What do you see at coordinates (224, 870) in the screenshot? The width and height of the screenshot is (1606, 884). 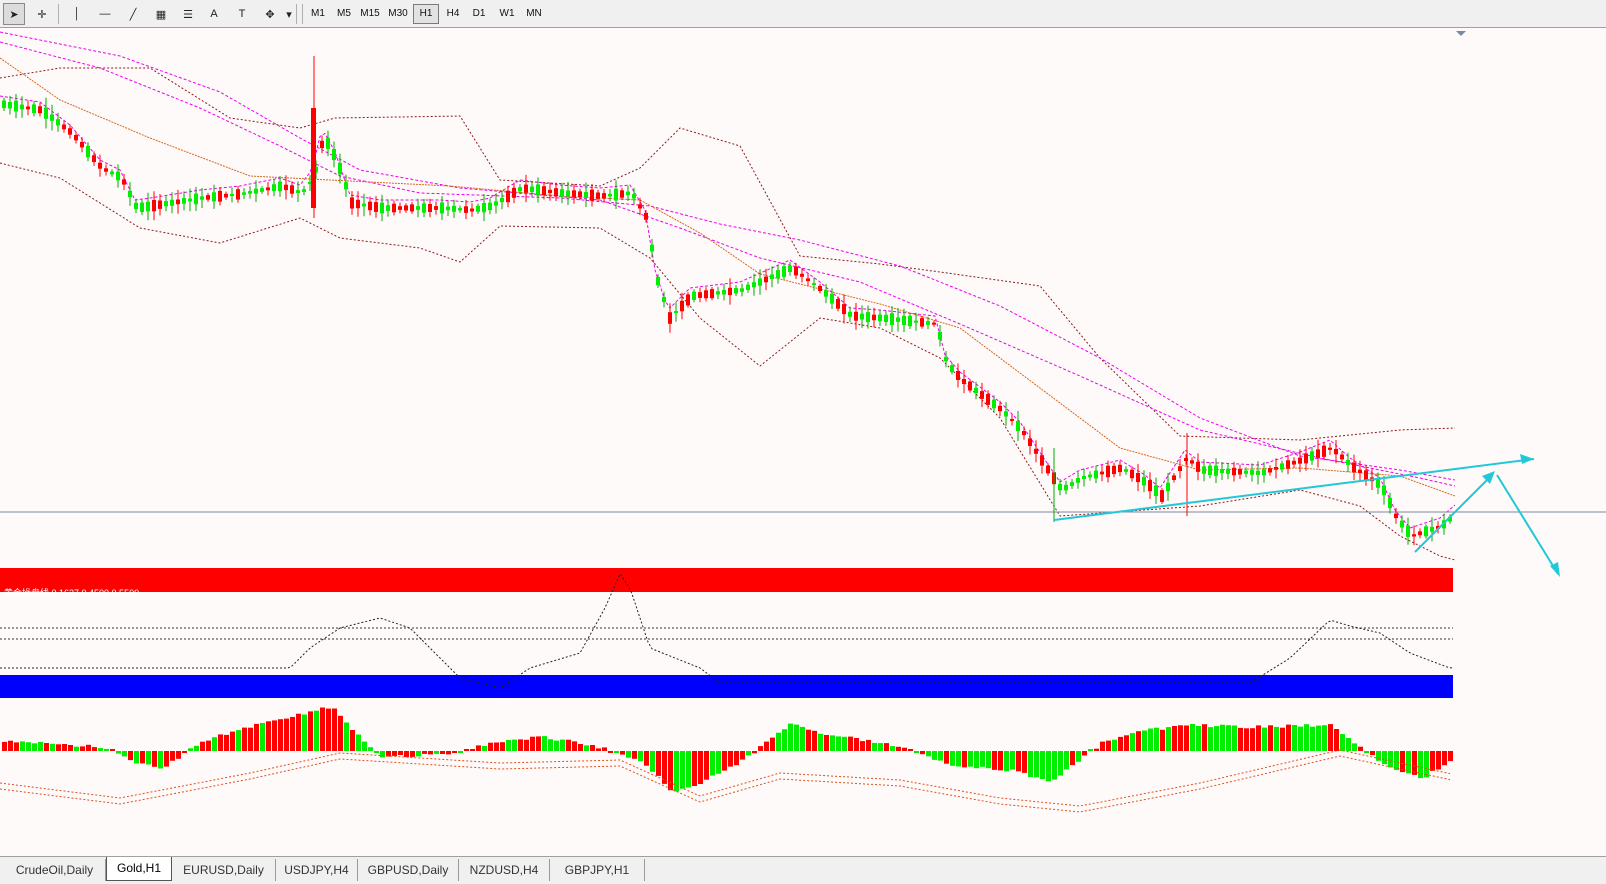 I see `symbol-tab: EURUSD,Daily` at bounding box center [224, 870].